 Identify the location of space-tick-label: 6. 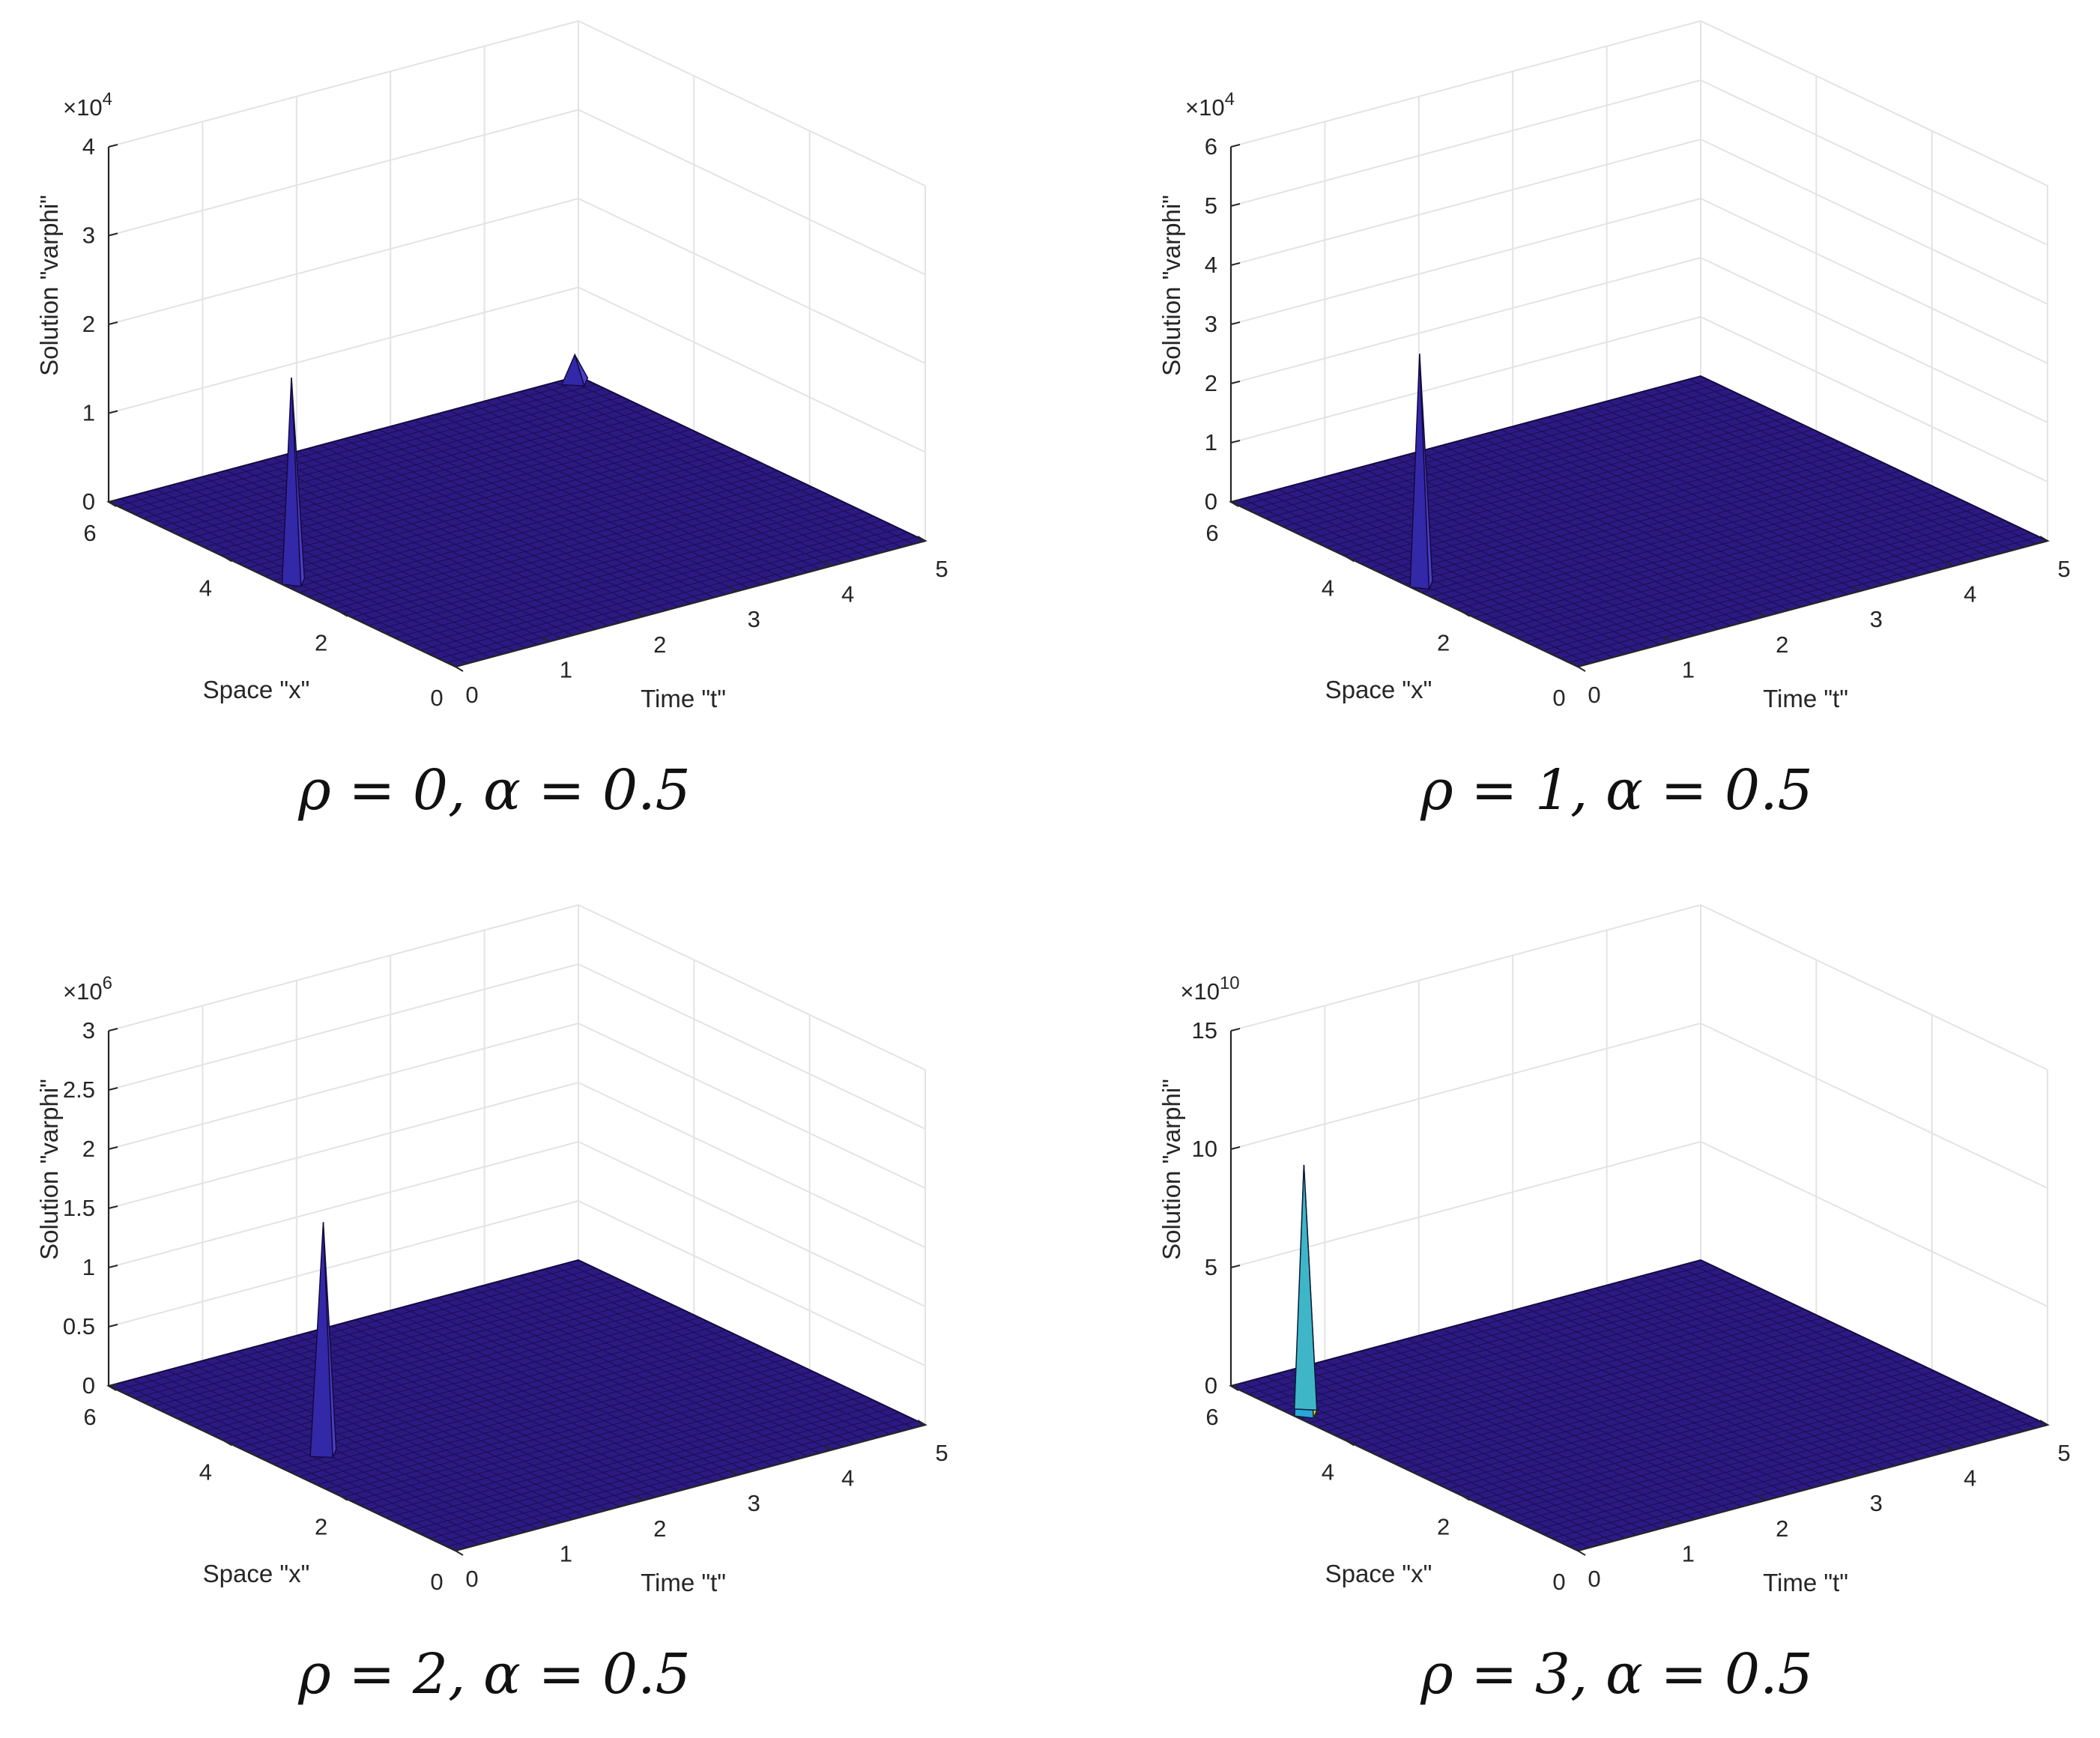
(1211, 533).